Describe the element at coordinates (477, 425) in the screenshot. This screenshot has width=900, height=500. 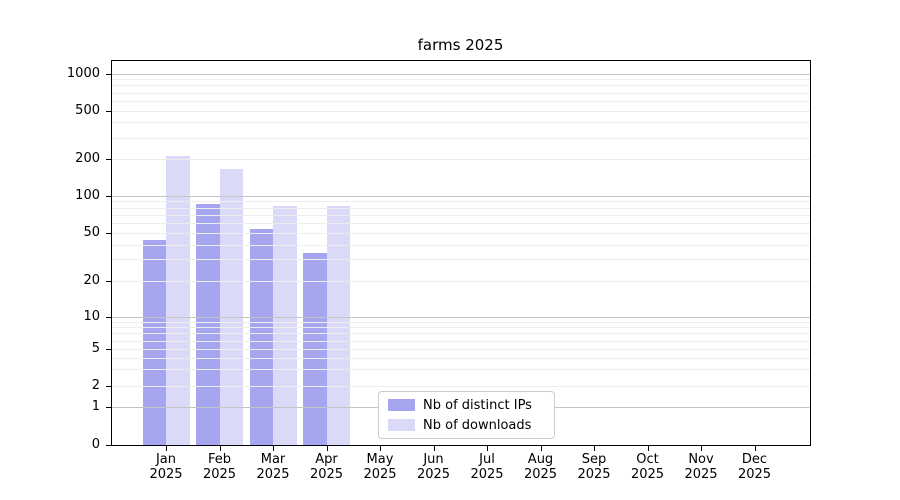
I see `legend-label: Nb of downloads` at that location.